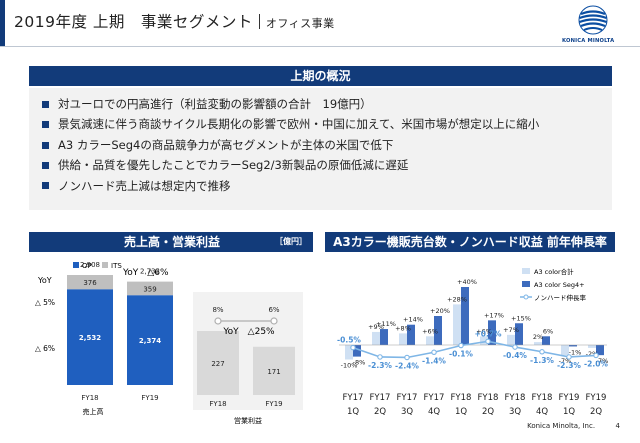  Describe the element at coordinates (76, 265) in the screenshot. I see `legend-op-swatch` at that location.